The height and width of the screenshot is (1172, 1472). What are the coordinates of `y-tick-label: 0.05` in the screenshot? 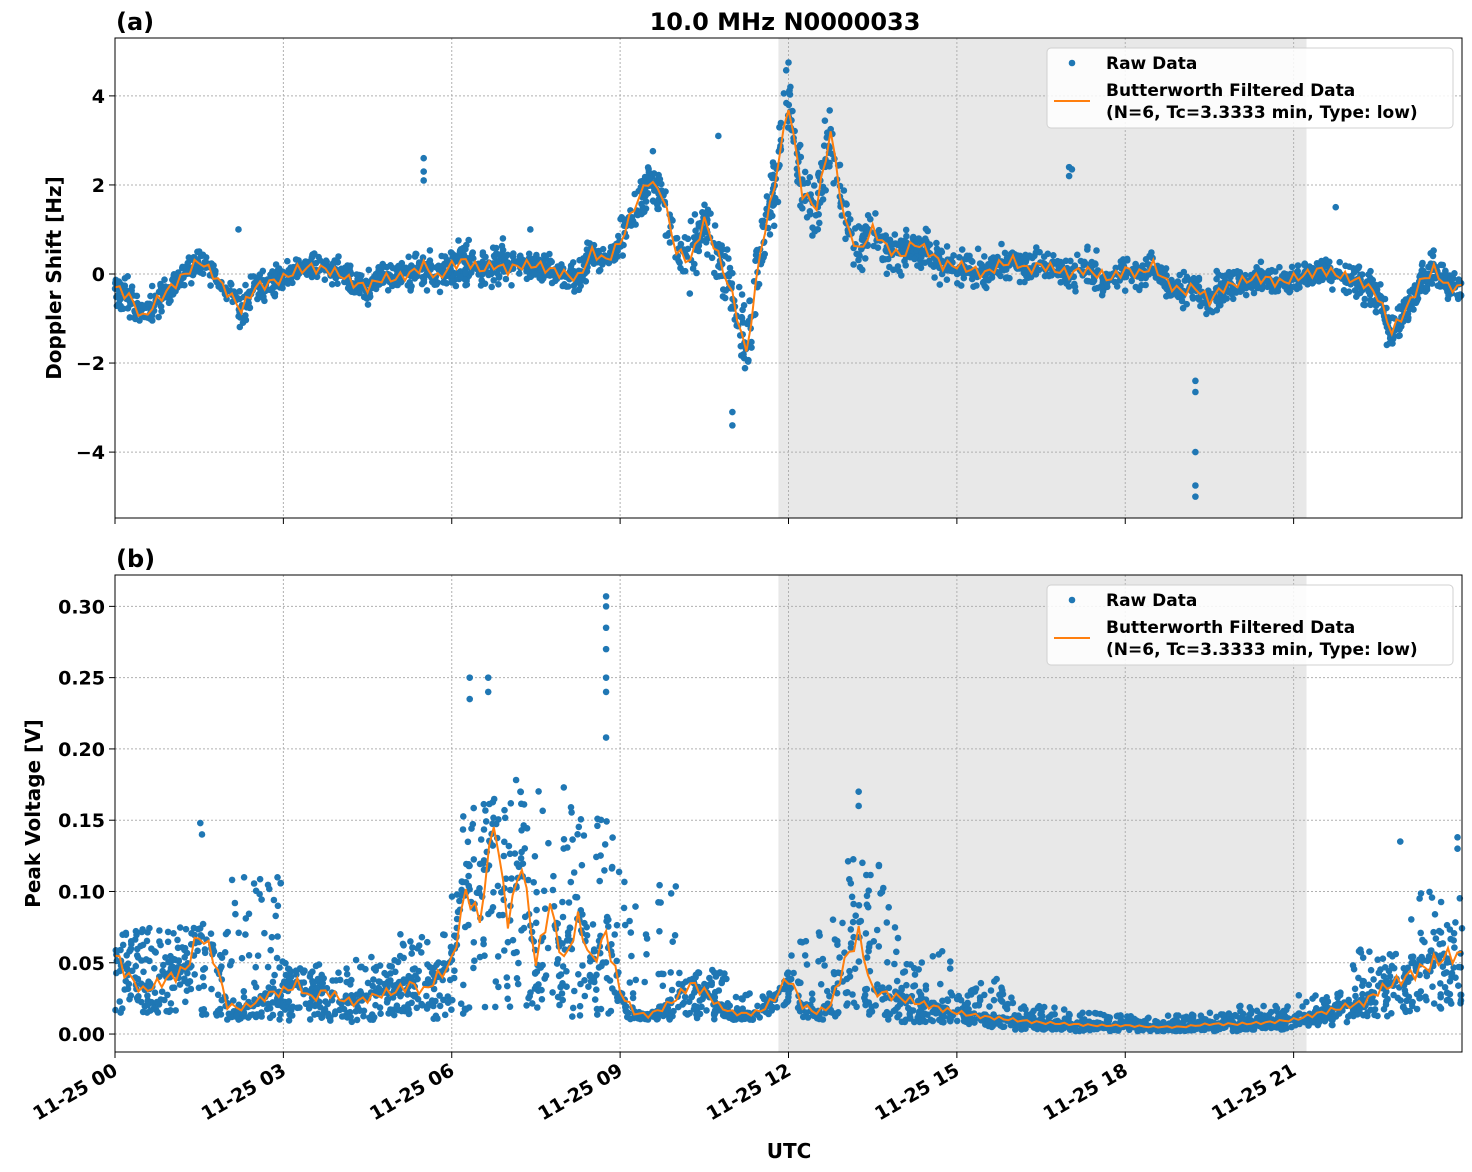 It's located at (81, 964).